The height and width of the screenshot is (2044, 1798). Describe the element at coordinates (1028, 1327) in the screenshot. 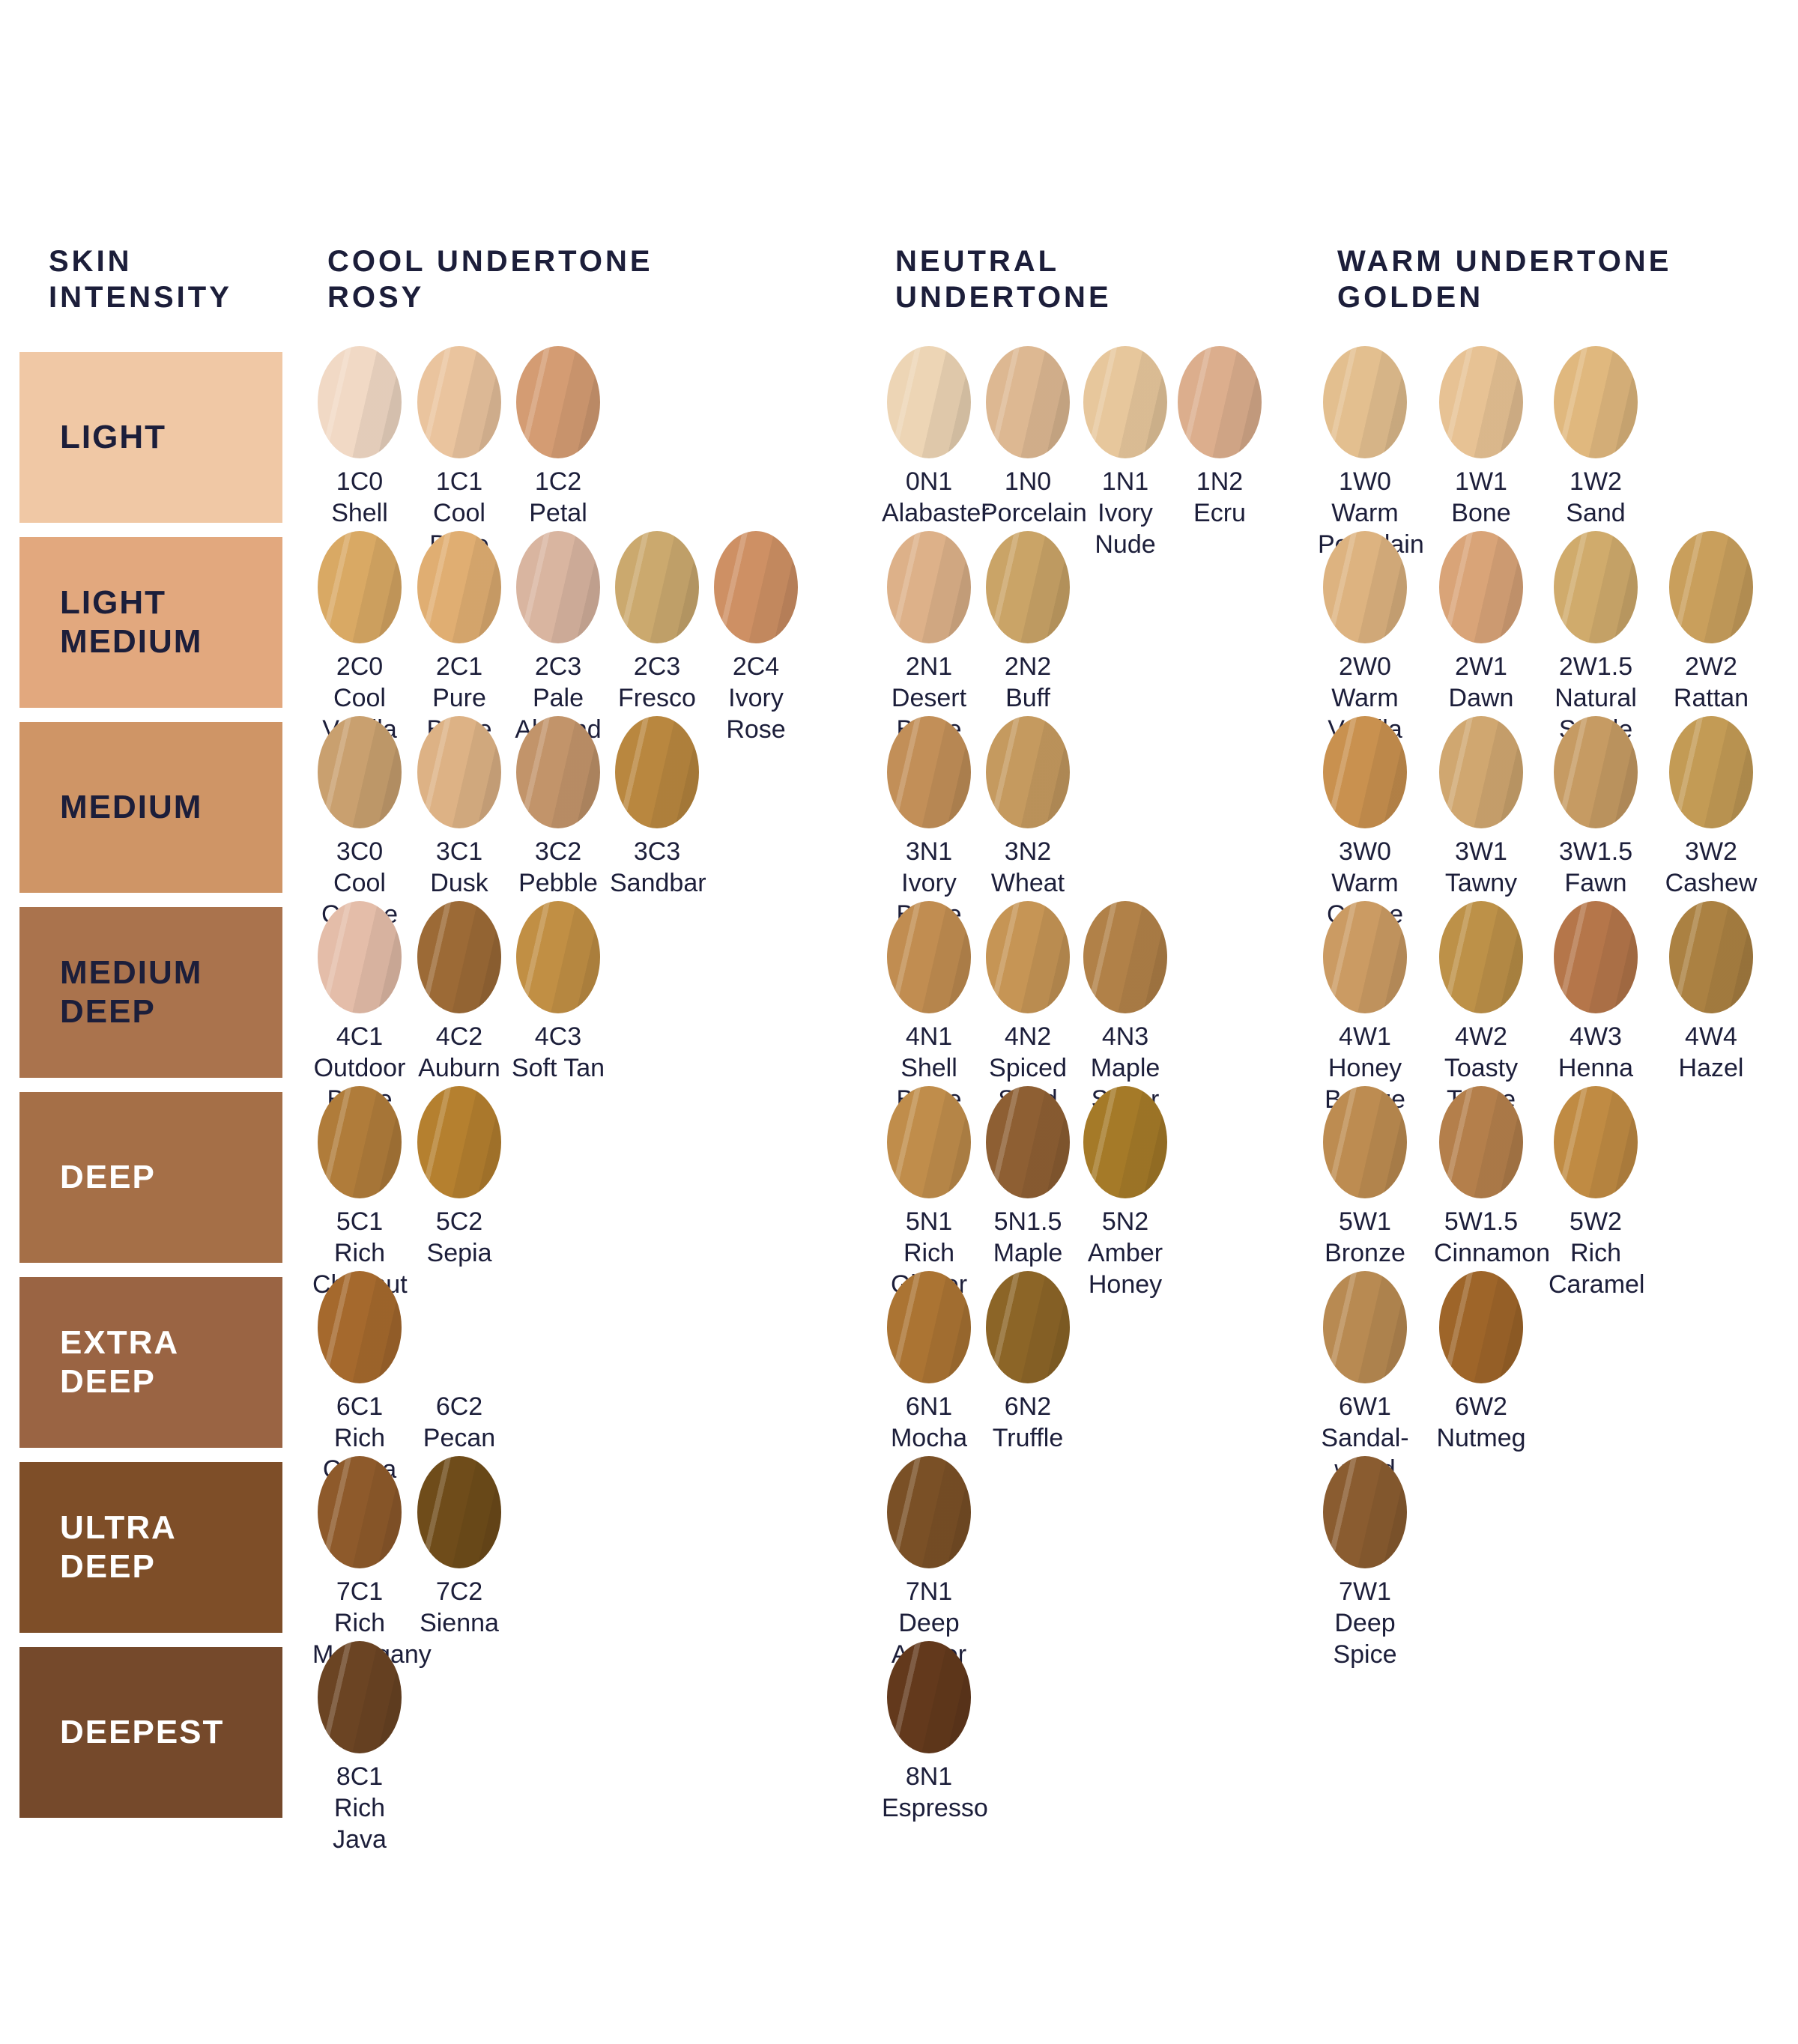

I see `shade-swatch-6N2` at that location.